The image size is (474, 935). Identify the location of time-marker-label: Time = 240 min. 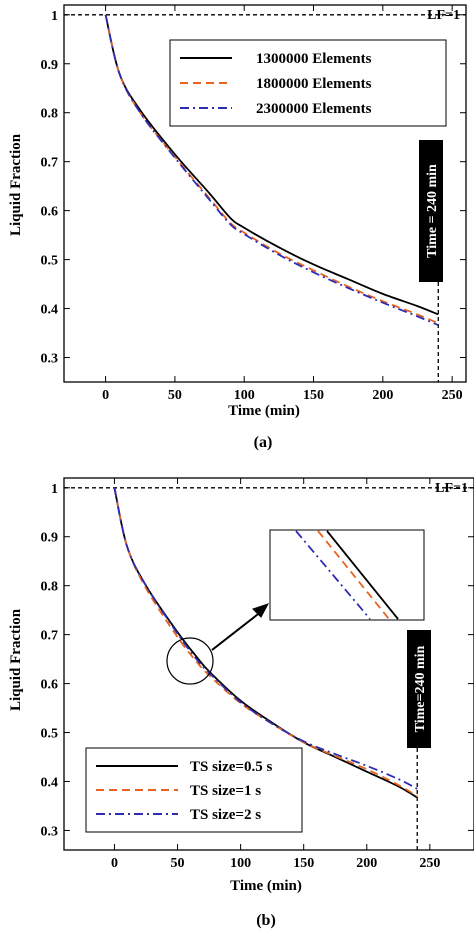
(432, 211).